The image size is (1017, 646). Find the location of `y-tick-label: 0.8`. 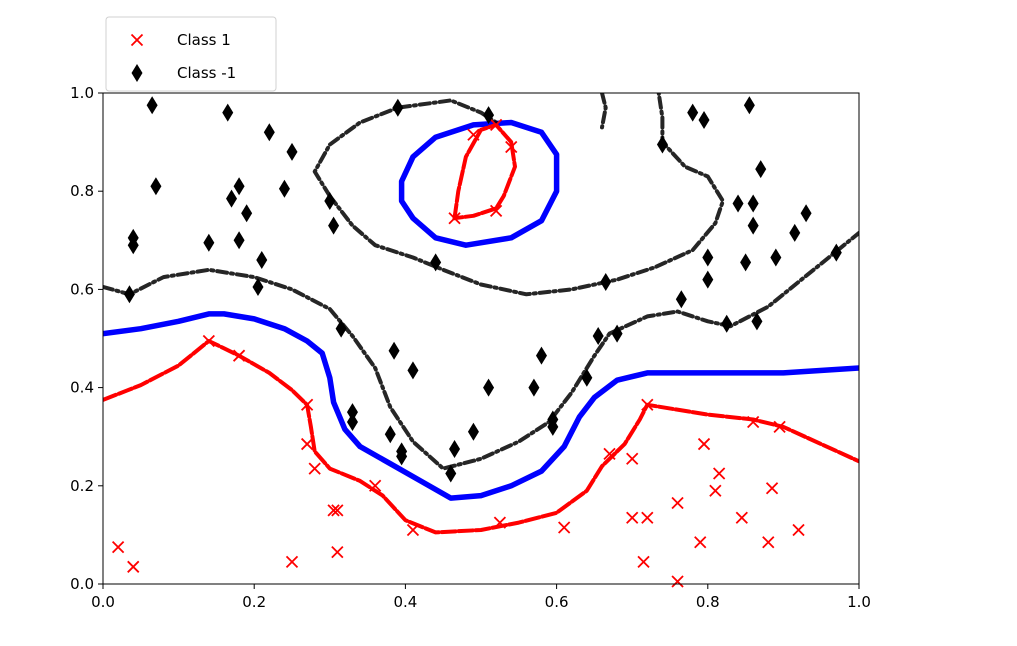

y-tick-label: 0.8 is located at coordinates (82, 191).